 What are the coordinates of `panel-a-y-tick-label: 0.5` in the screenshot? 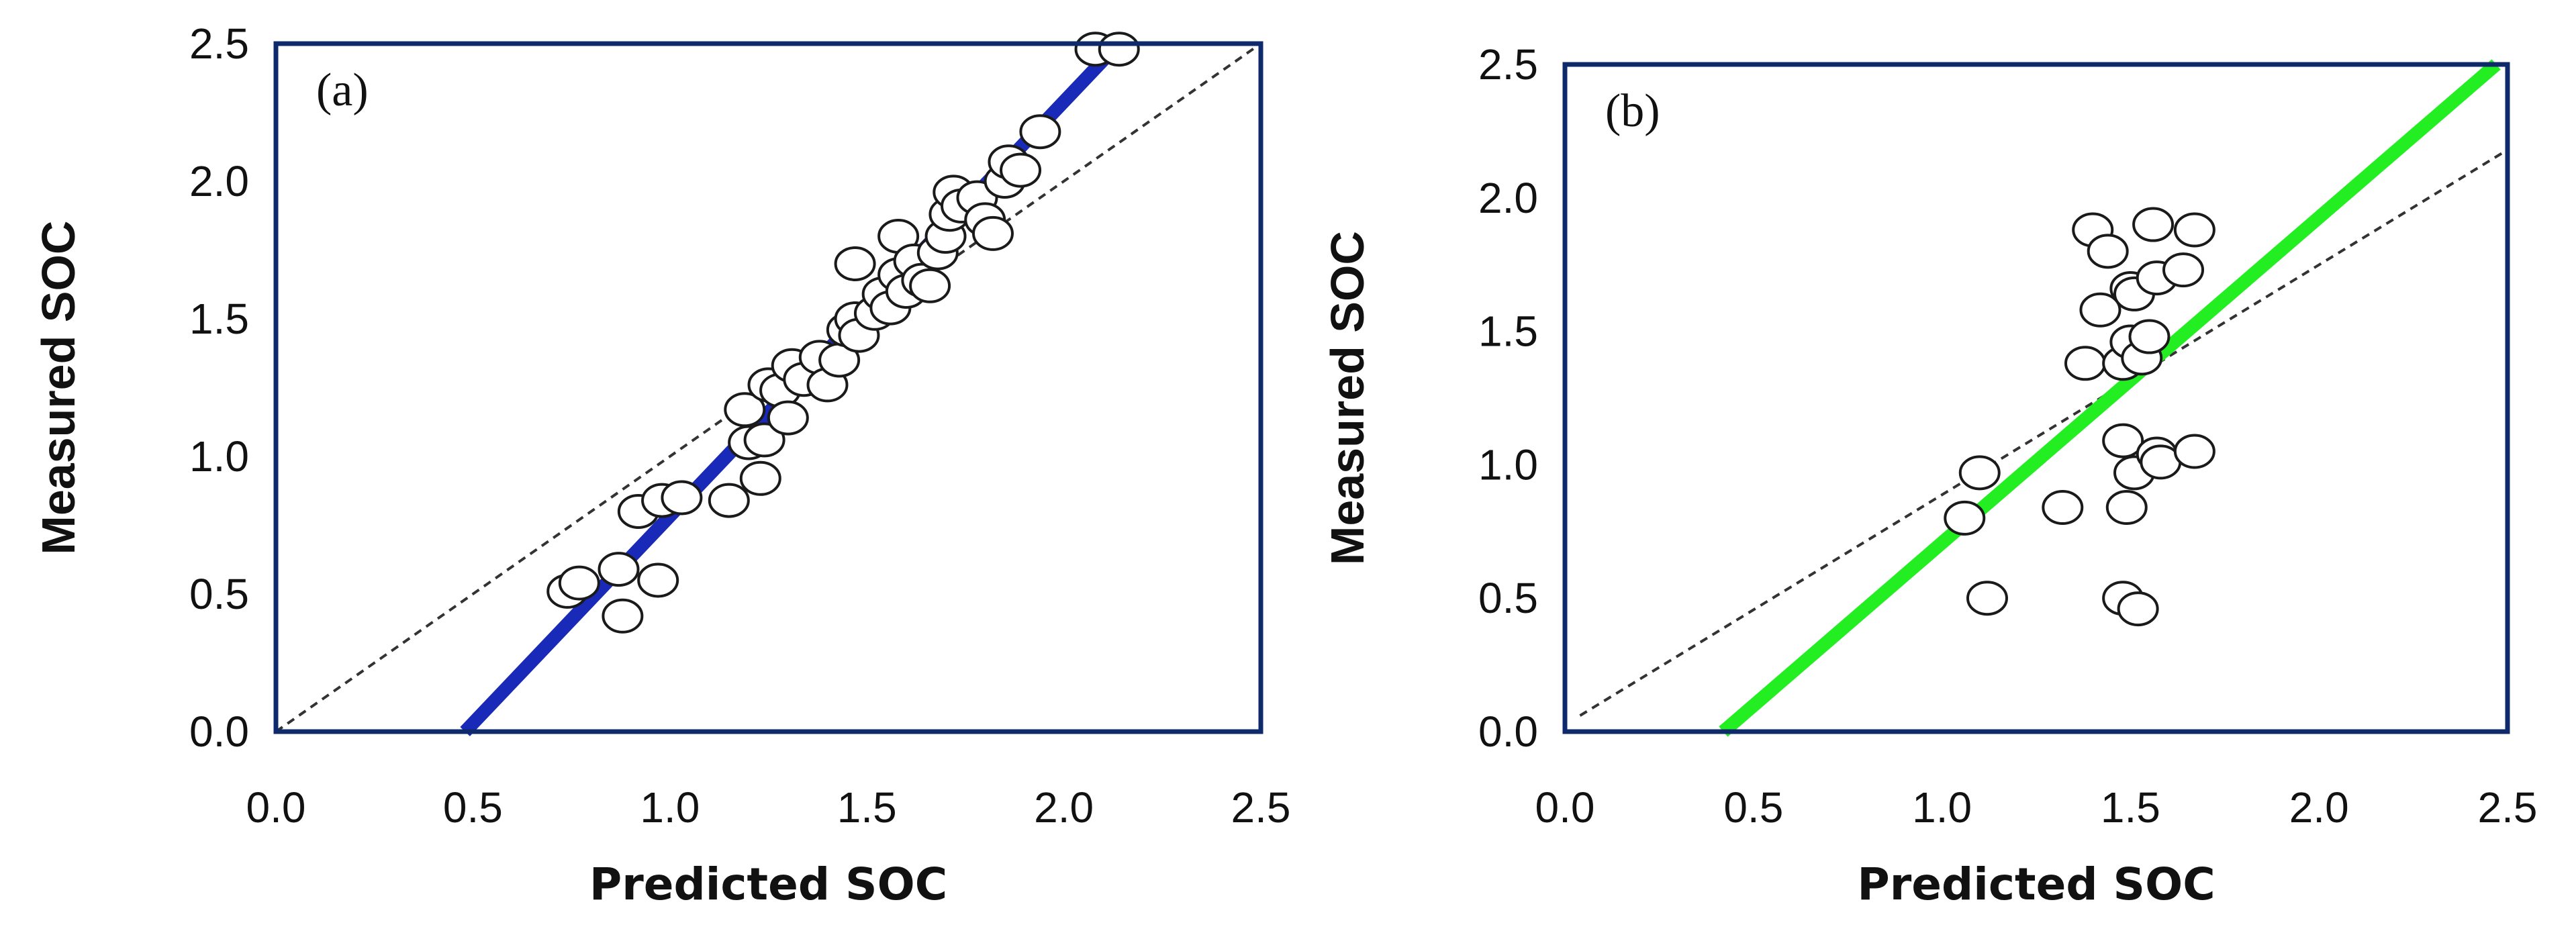 It's located at (219, 594).